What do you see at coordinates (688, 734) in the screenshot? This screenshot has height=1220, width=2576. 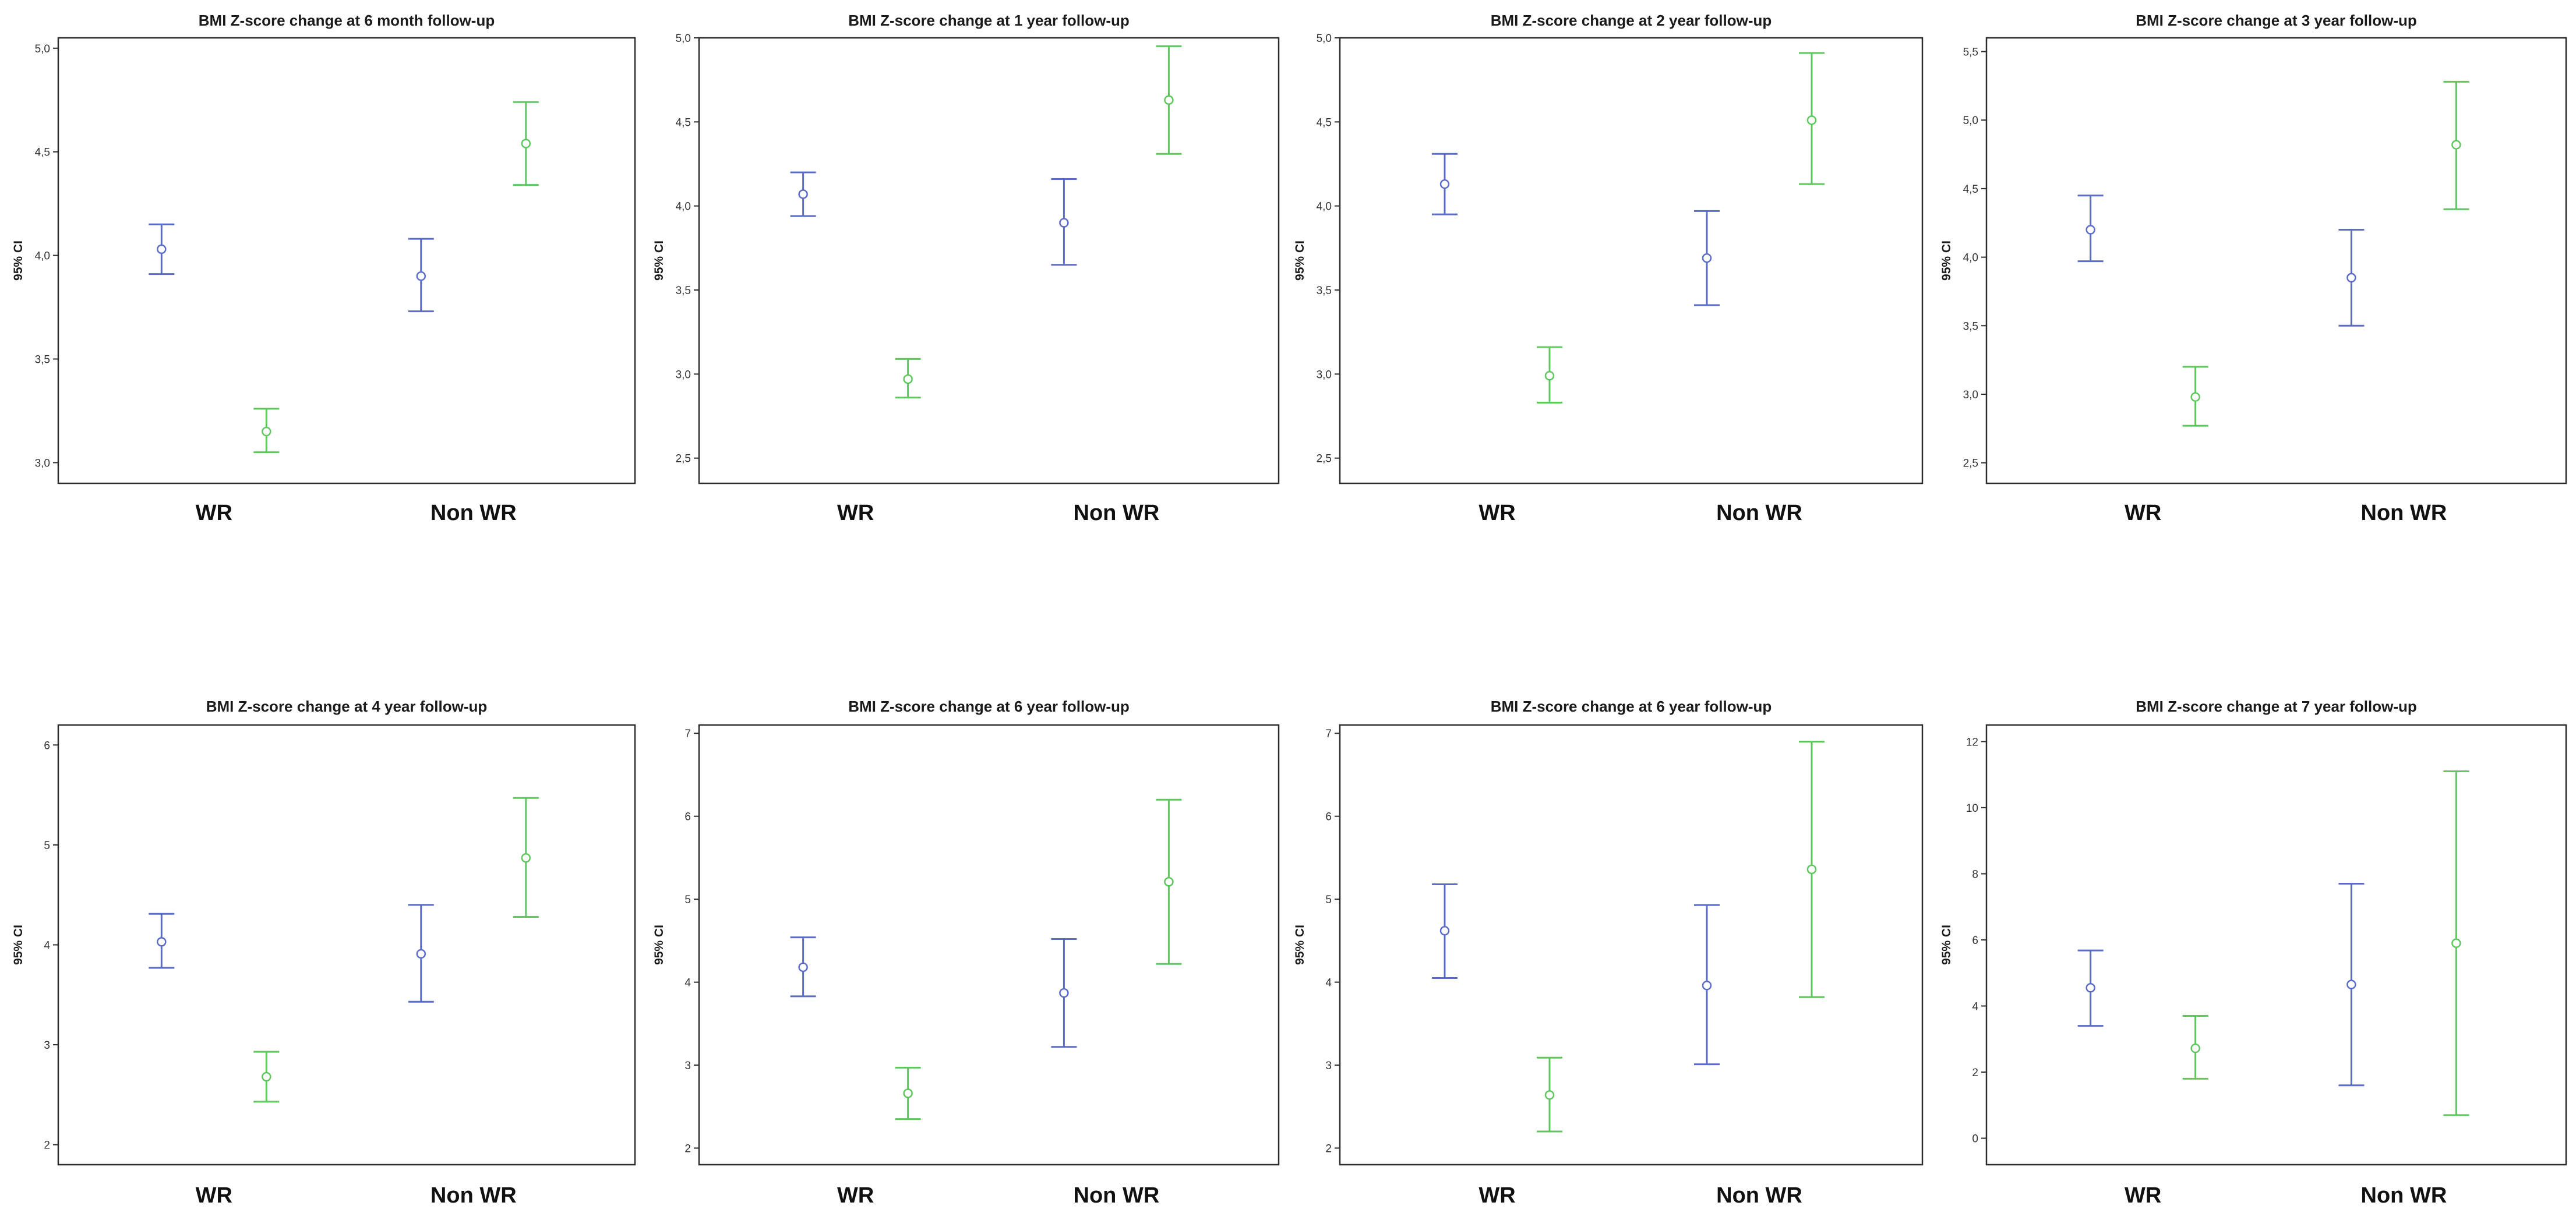 I see `y-tick-label: 7` at bounding box center [688, 734].